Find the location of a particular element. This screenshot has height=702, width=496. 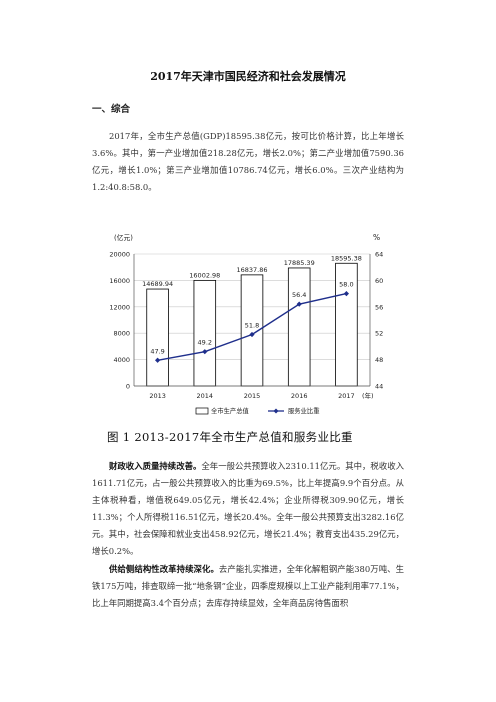

bar-value-label: 14689.94 is located at coordinates (157, 284).